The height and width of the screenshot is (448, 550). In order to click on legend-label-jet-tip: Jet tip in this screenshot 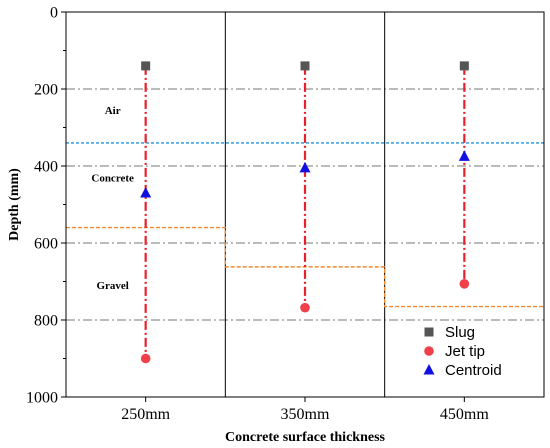, I will do `click(465, 351)`.